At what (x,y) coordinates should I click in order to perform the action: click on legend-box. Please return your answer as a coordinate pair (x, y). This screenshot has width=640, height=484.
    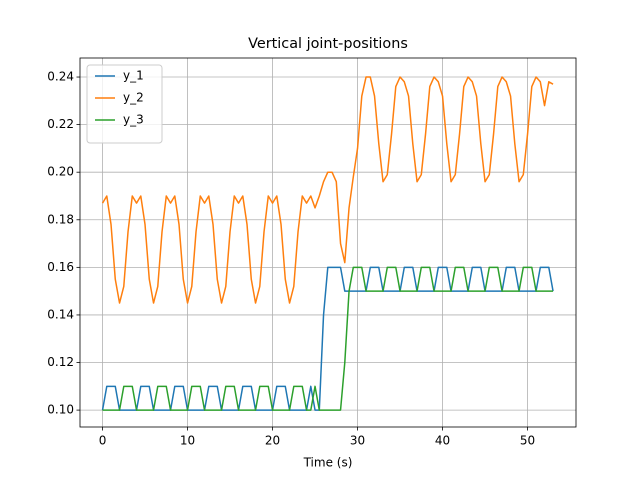
    Looking at the image, I should click on (124, 104).